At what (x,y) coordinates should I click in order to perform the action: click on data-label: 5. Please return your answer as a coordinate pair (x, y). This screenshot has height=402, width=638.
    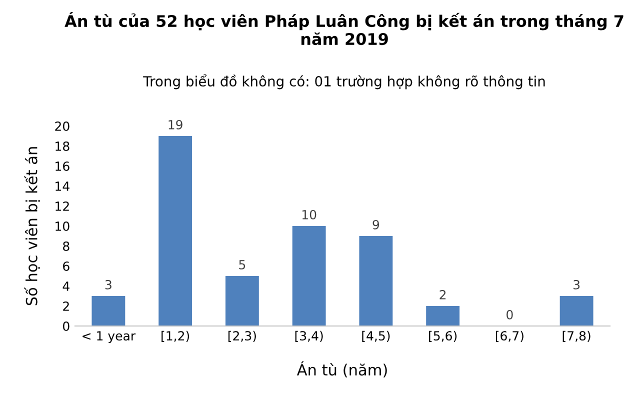
    Looking at the image, I should click on (242, 265).